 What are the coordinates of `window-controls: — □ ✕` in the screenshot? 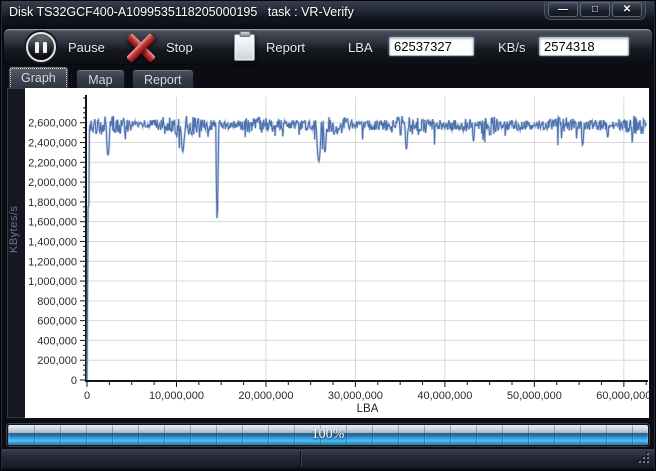 It's located at (595, 10).